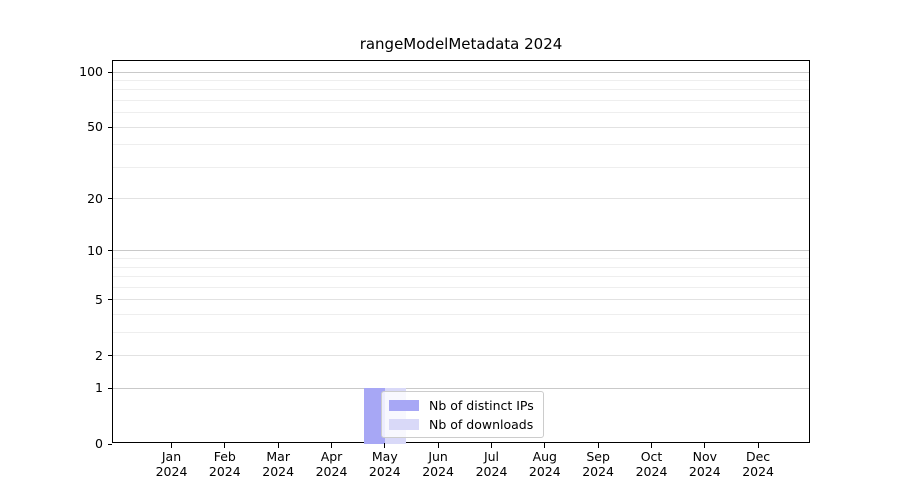 The image size is (900, 500). I want to click on y-tick-label: 1, so click(99, 388).